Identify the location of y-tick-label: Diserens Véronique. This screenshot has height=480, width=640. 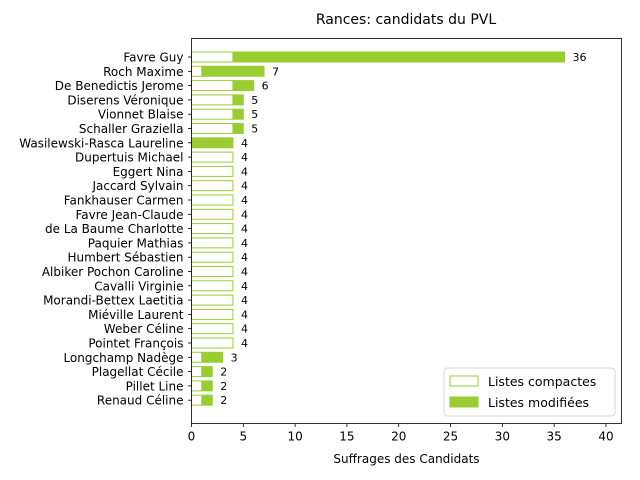
(125, 100).